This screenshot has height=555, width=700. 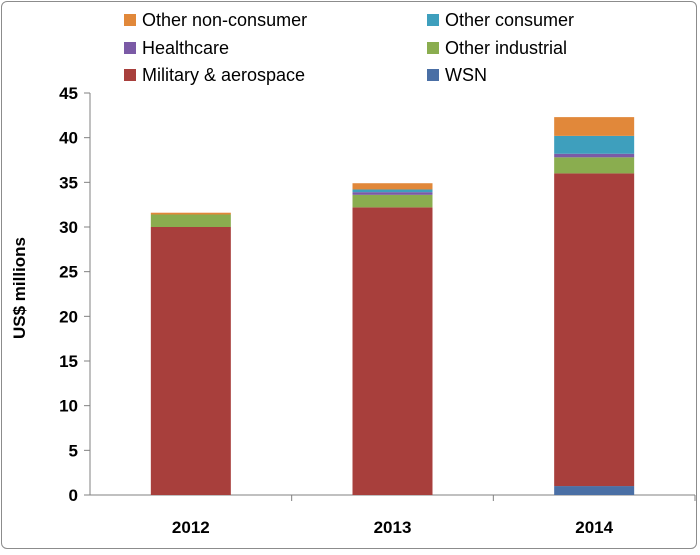 I want to click on legend-label: Other industrial, so click(x=506, y=48).